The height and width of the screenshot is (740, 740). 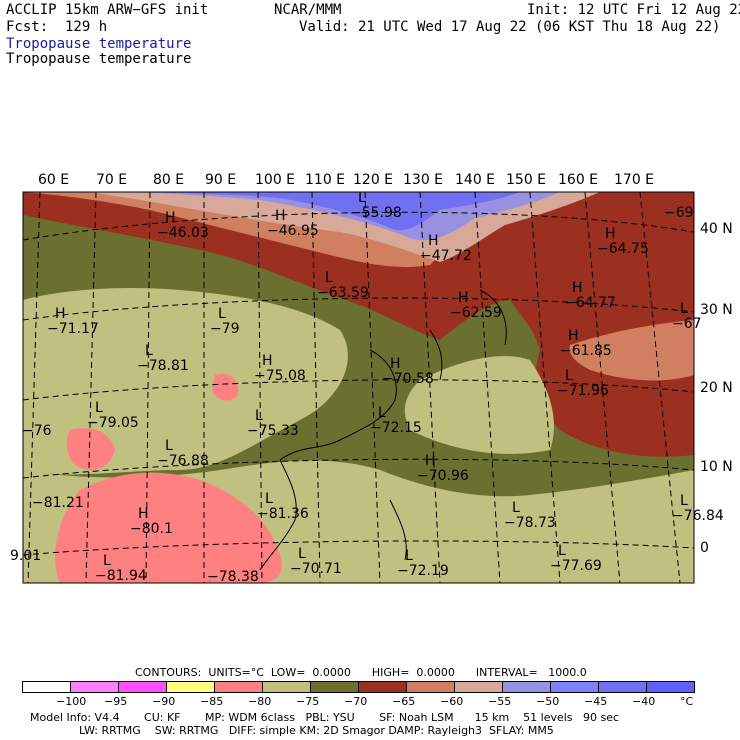 What do you see at coordinates (376, 213) in the screenshot?
I see `pressure-value-label: −55.98` at bounding box center [376, 213].